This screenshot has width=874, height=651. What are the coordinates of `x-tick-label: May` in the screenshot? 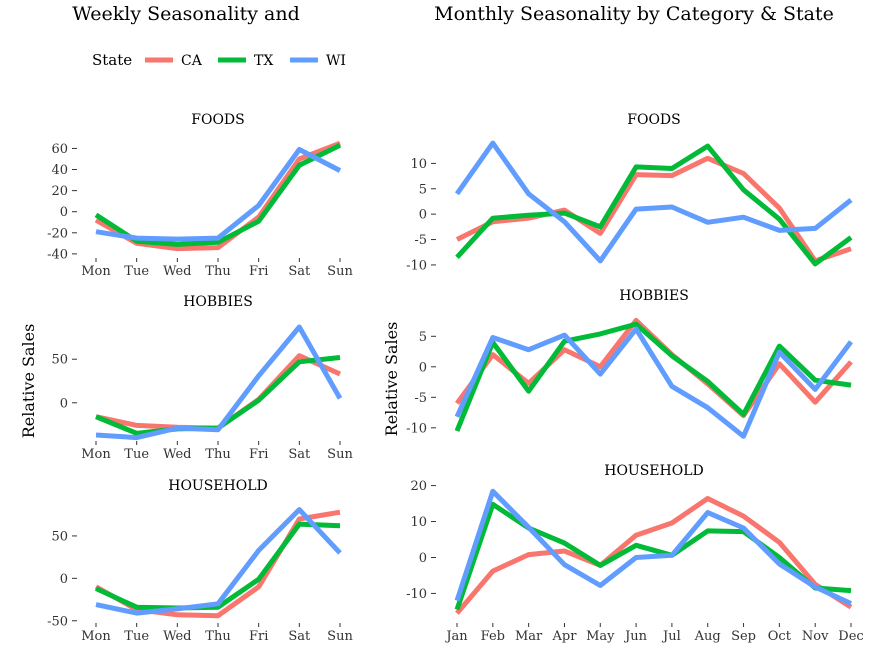 It's located at (600, 636).